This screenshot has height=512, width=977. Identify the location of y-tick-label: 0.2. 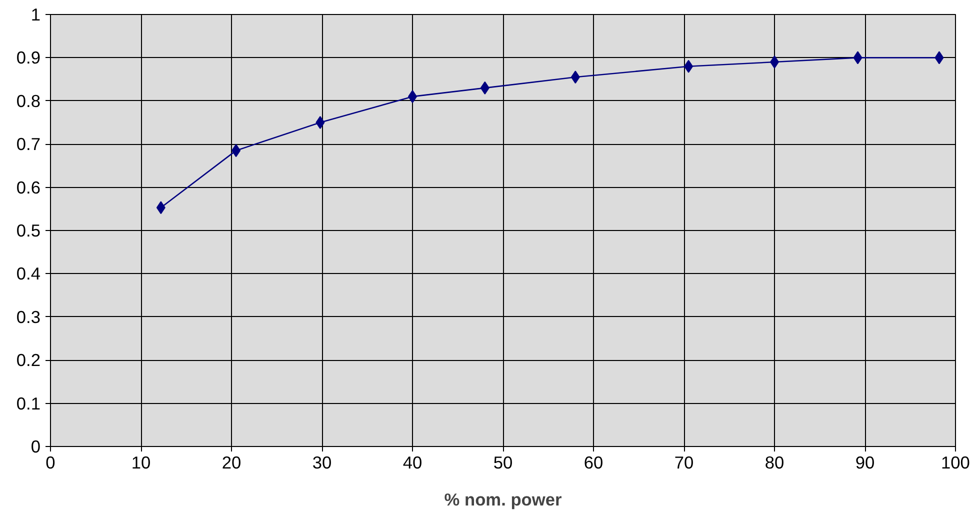
(28, 360).